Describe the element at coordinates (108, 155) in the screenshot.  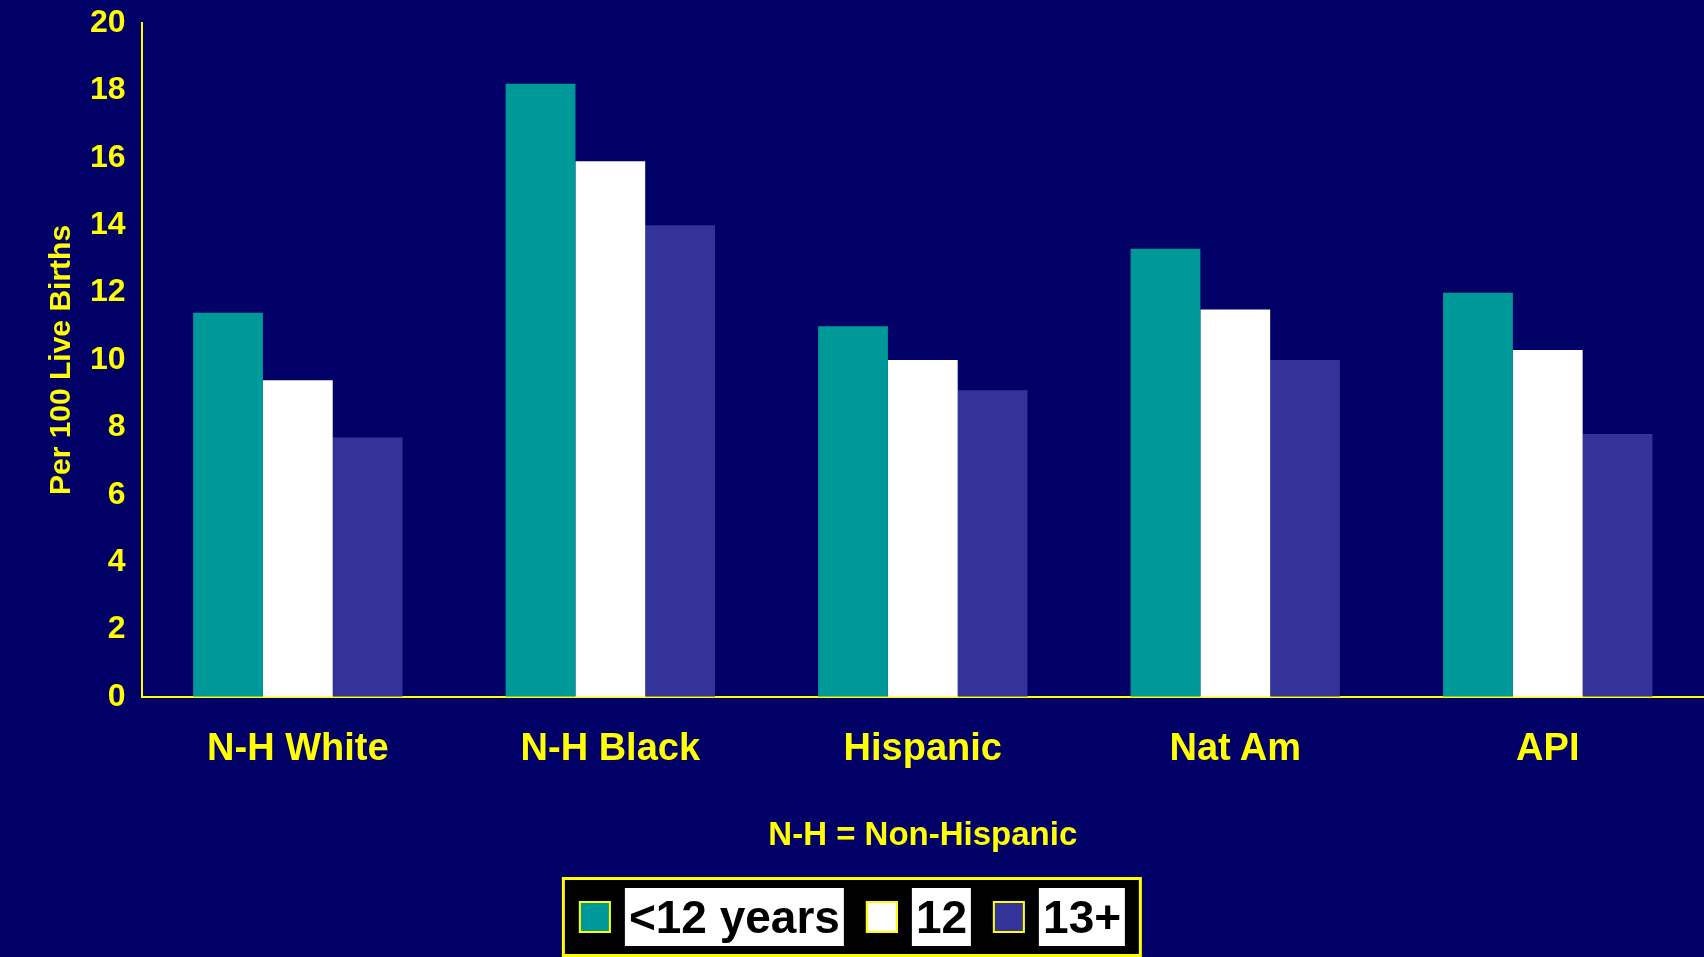
I see `y-tick-label: 16` at that location.